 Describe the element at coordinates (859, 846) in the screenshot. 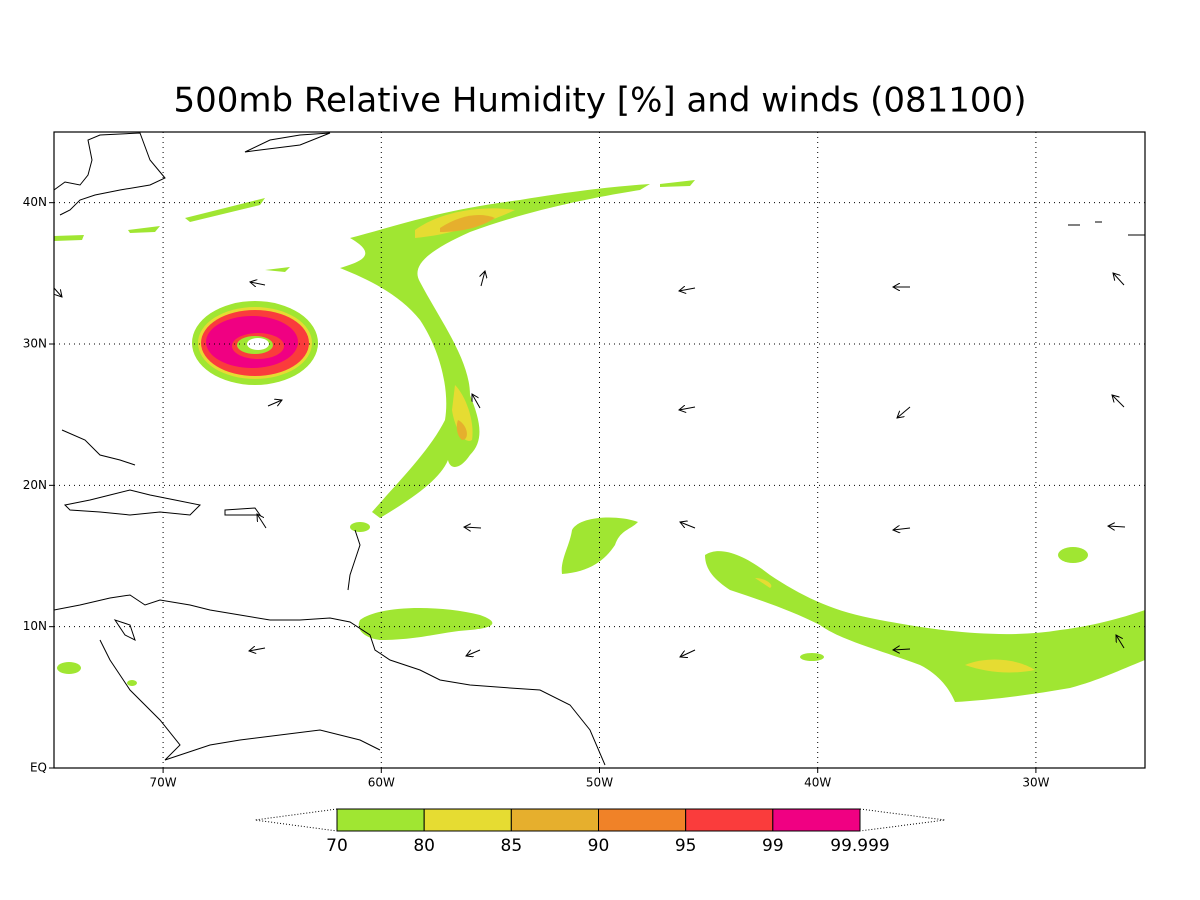

I see `colorbar-label: 99.999` at that location.